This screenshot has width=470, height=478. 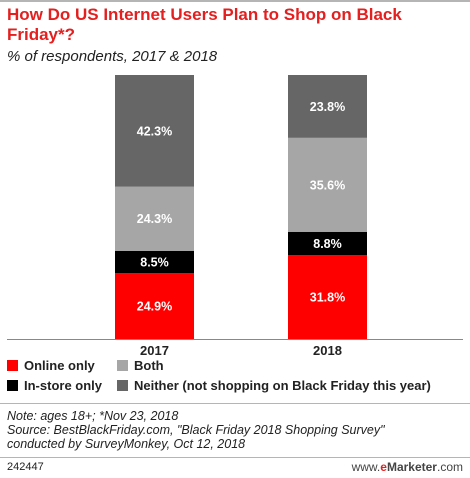 What do you see at coordinates (112, 56) in the screenshot?
I see `chart-subtitle: % of respondents, 2017 & 2018` at bounding box center [112, 56].